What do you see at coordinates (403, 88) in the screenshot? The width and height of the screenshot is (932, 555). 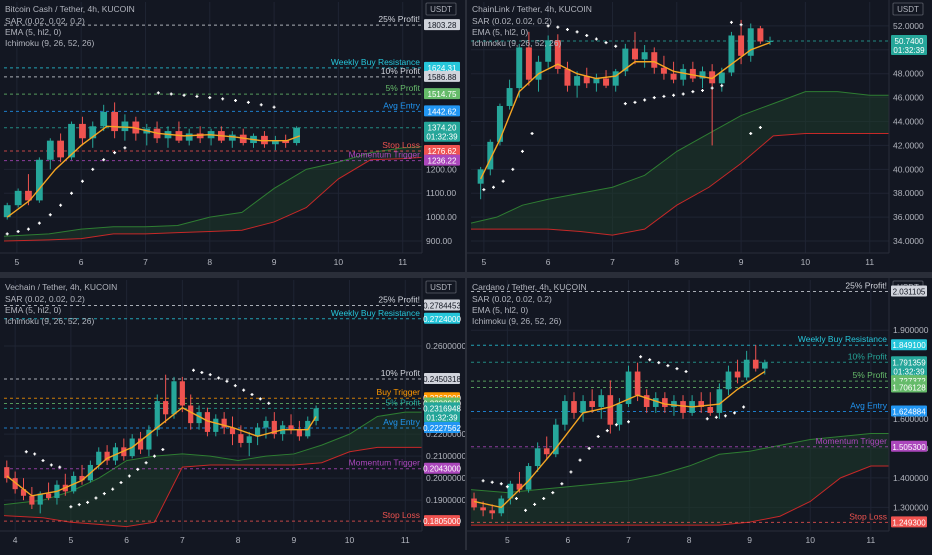 I see `level-label: 5% Profit` at bounding box center [403, 88].